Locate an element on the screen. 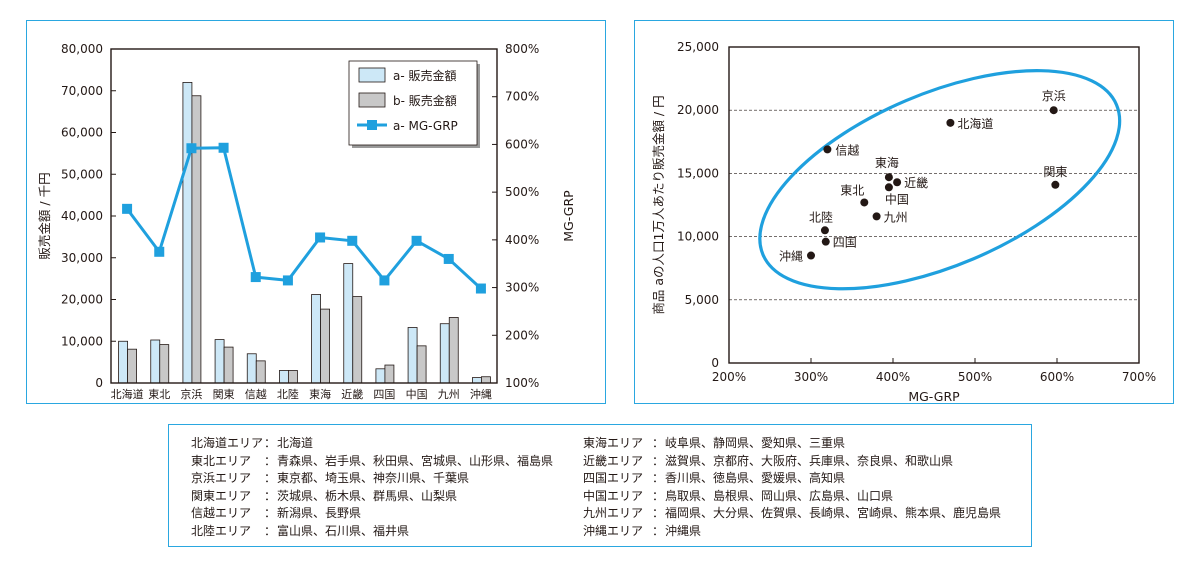 This screenshot has height=567, width=1200. region-label: 近畿エリア is located at coordinates (613, 460).